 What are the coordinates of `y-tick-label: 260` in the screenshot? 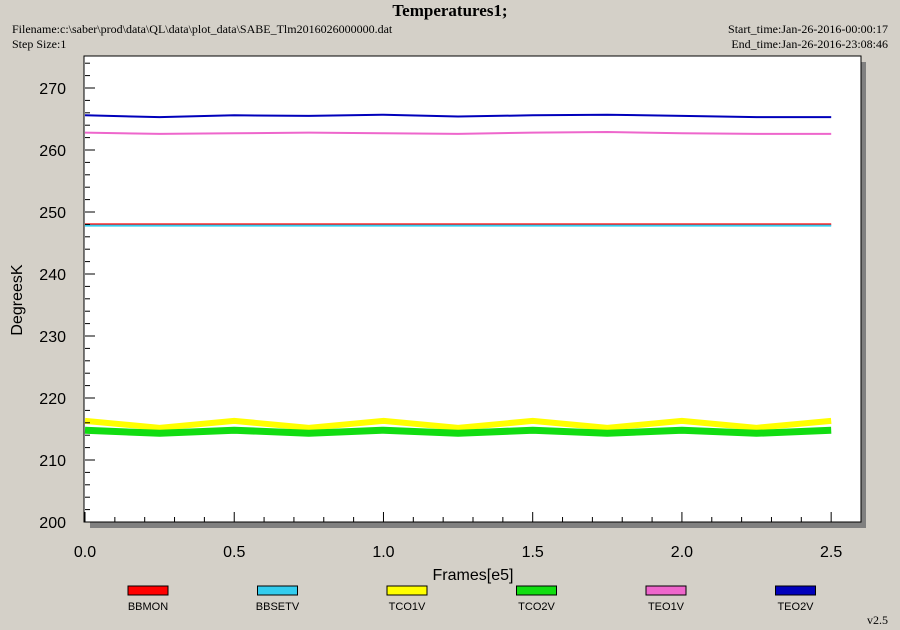 It's located at (52, 151).